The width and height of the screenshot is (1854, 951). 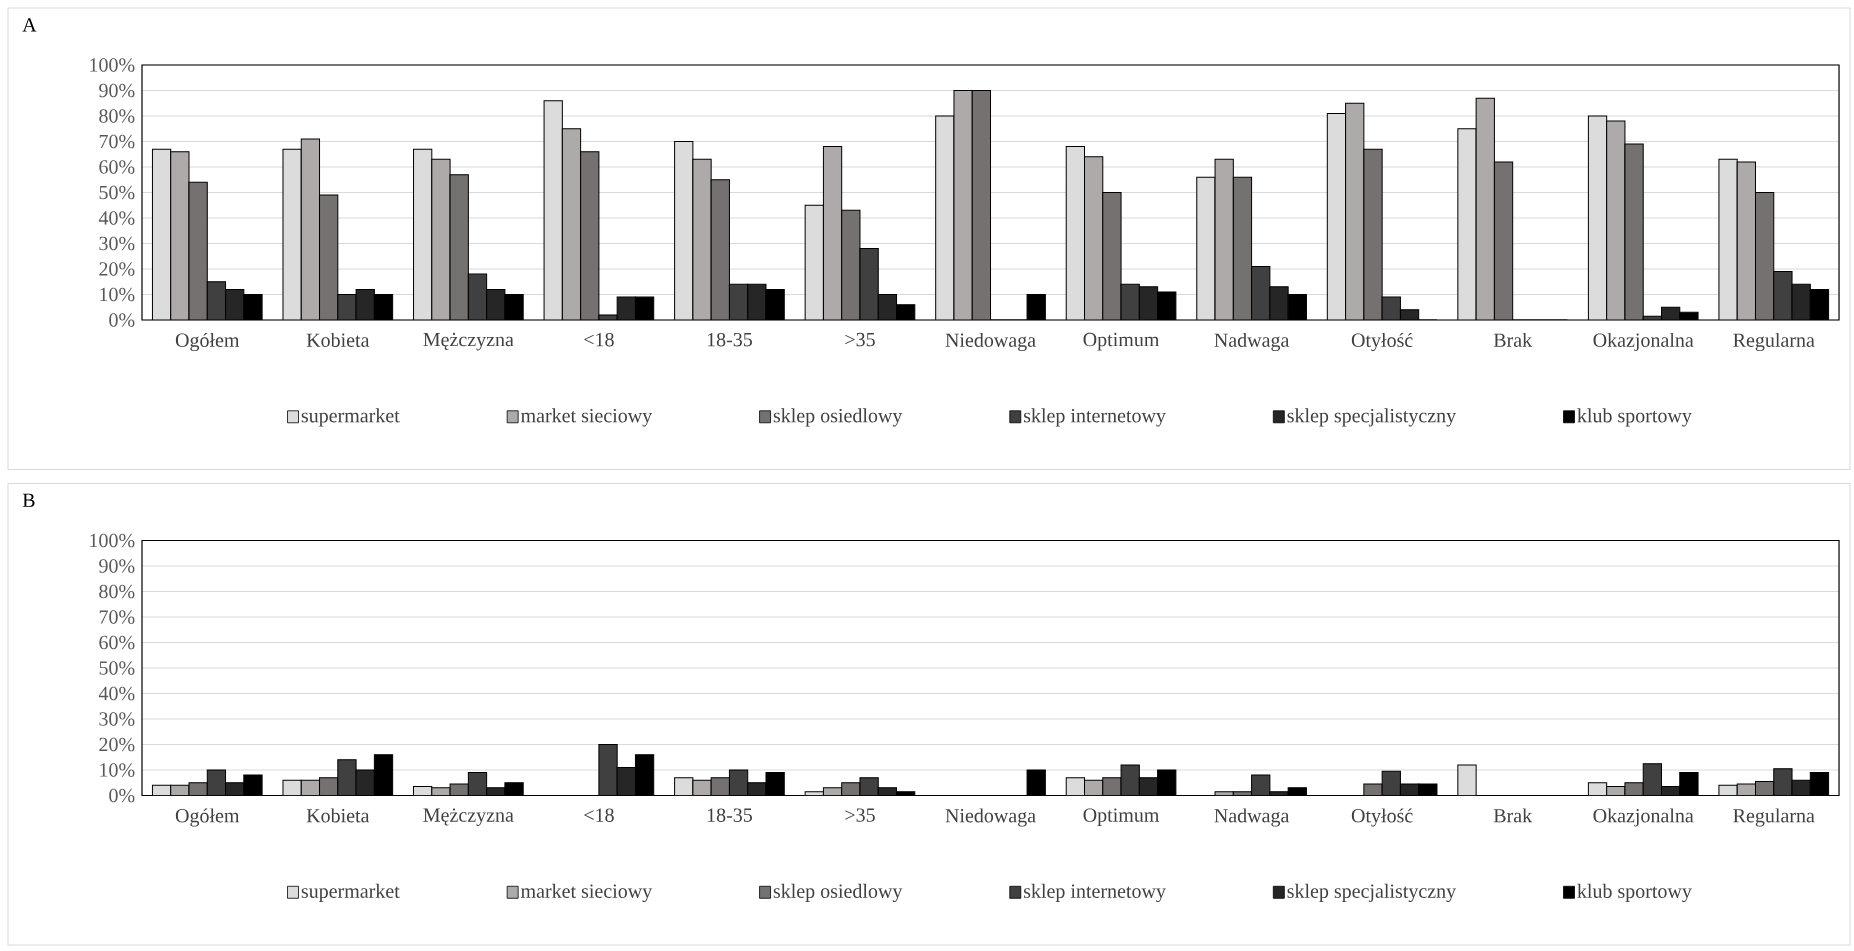 I want to click on chart-title: A, so click(x=29, y=25).